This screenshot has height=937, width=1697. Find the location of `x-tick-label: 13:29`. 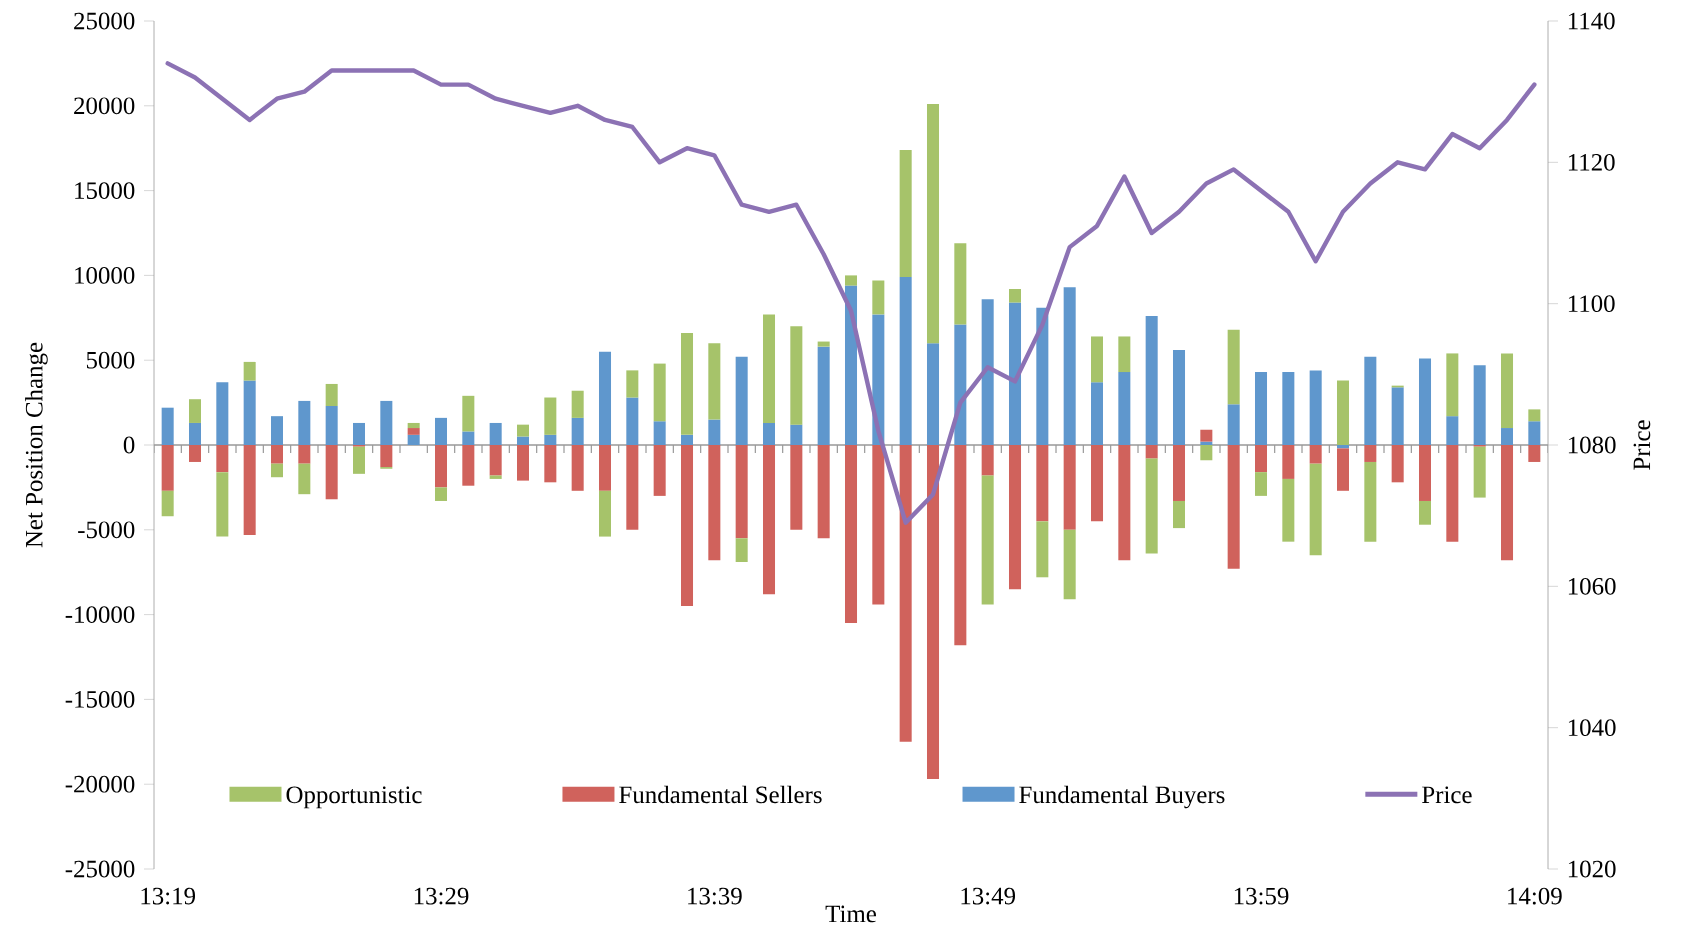

x-tick-label: 13:29 is located at coordinates (441, 896).